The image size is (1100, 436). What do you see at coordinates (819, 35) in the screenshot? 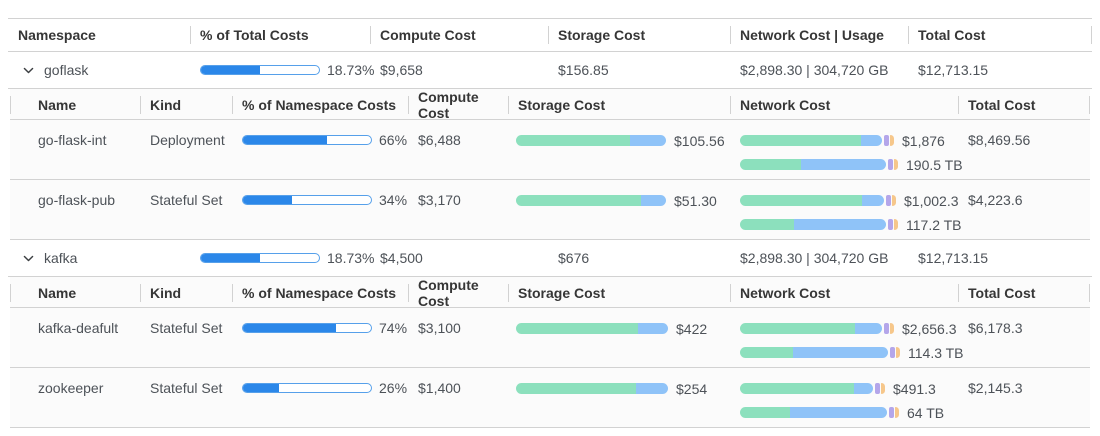
I see `col-header-network: Network Cost | Usage` at bounding box center [819, 35].